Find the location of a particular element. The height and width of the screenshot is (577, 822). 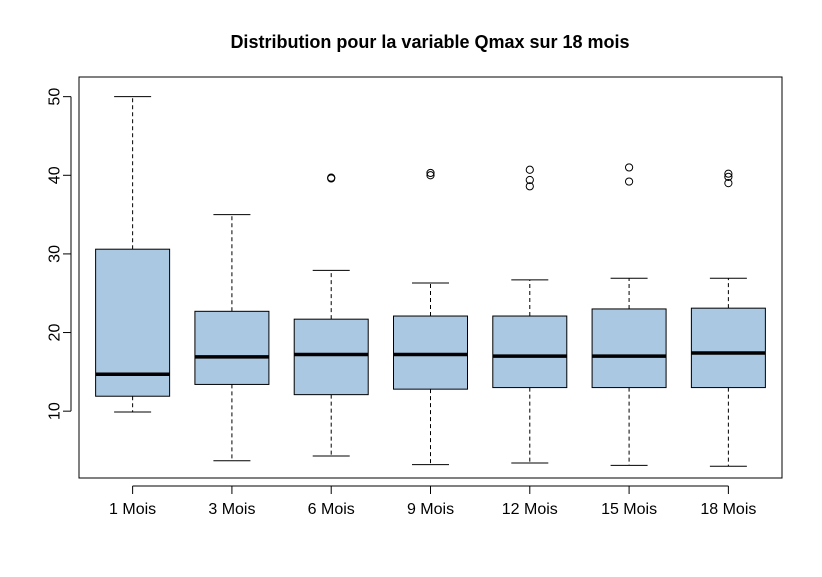

x-tick-label: 6 Mois is located at coordinates (331, 509).